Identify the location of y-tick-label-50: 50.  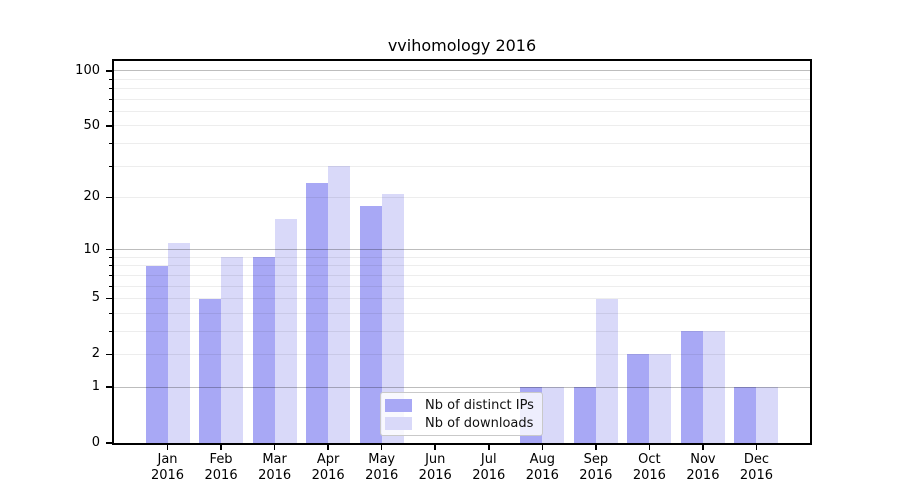
(91, 125).